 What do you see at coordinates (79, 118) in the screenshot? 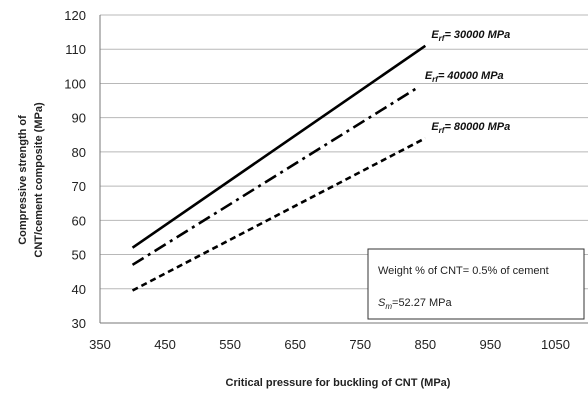
I see `y-tick-label: 90` at bounding box center [79, 118].